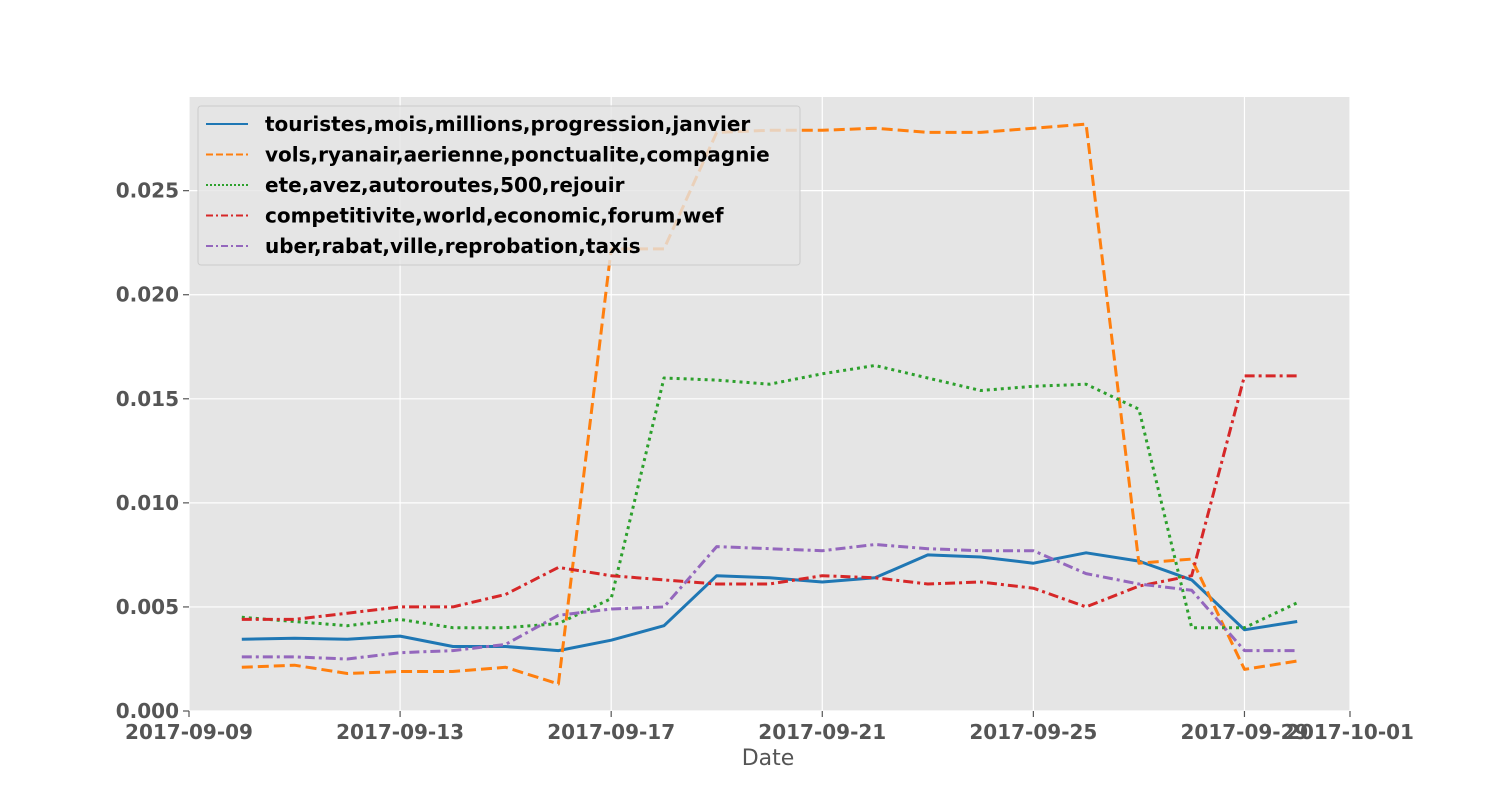 The image size is (1500, 800). Describe the element at coordinates (147, 191) in the screenshot. I see `y-tick-label: 0.025` at that location.